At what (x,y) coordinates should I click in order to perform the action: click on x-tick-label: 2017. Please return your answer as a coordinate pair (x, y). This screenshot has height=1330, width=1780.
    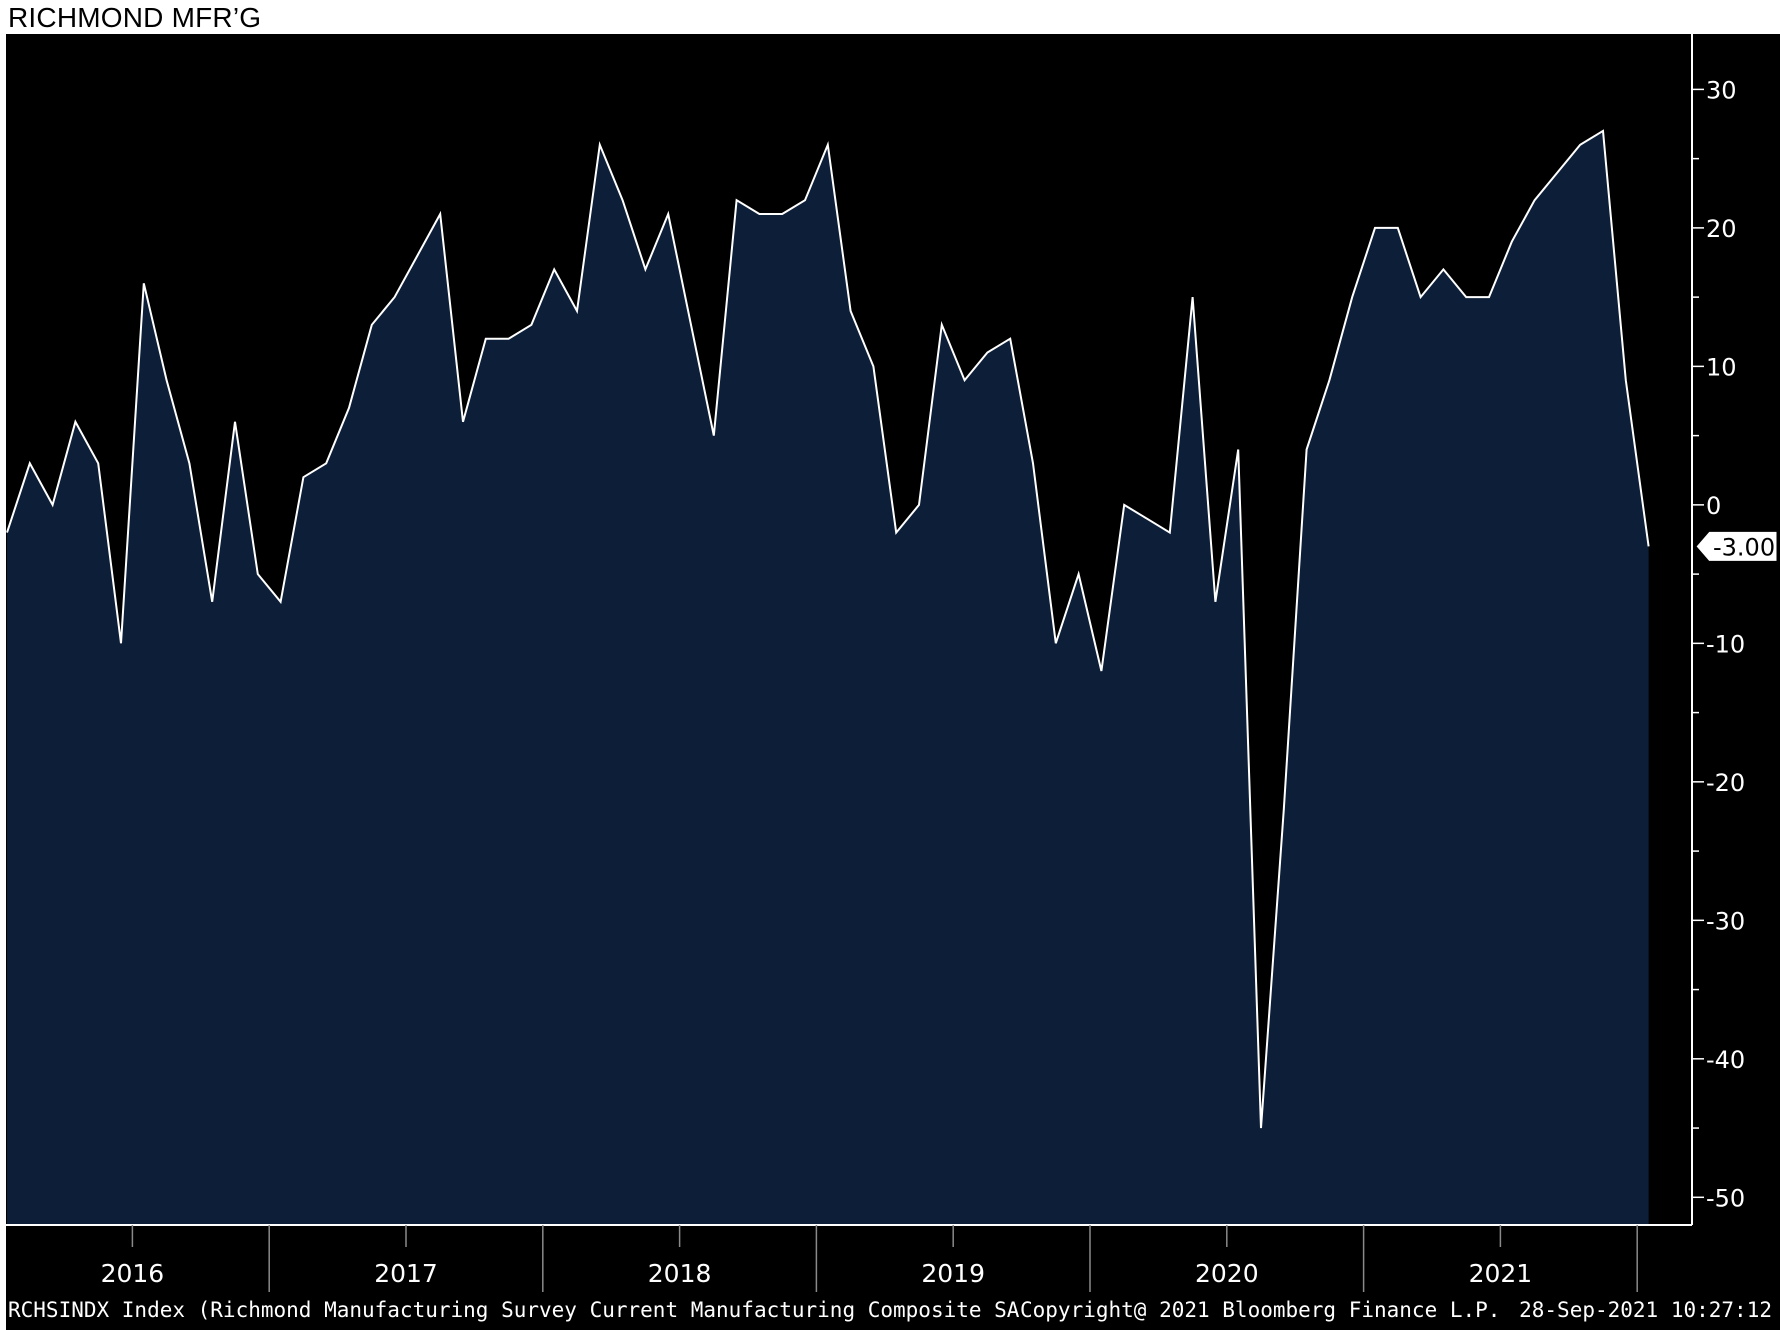
    Looking at the image, I should click on (406, 1273).